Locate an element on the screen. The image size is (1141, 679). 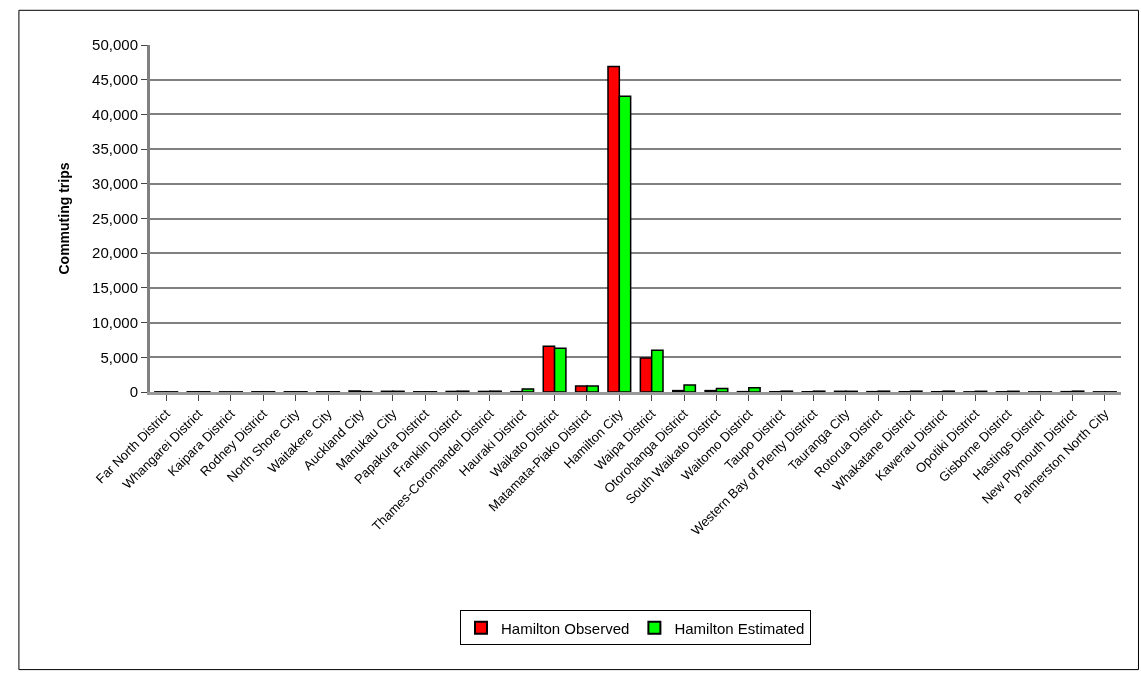
y-axis-title: Commuting trips is located at coordinates (63, 218).